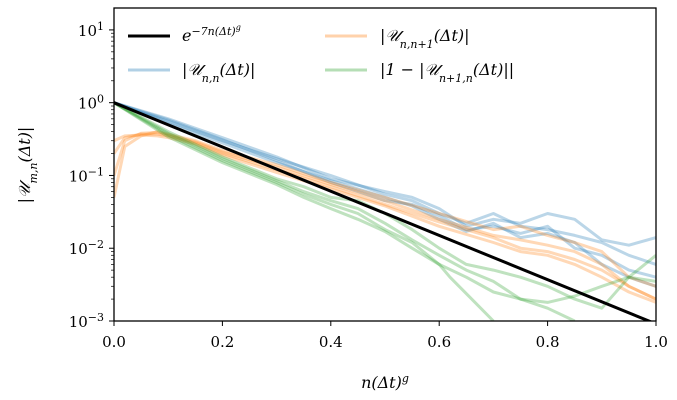 The image size is (677, 400). Describe the element at coordinates (114, 342) in the screenshot. I see `x-tick-label-0: 0.0` at that location.